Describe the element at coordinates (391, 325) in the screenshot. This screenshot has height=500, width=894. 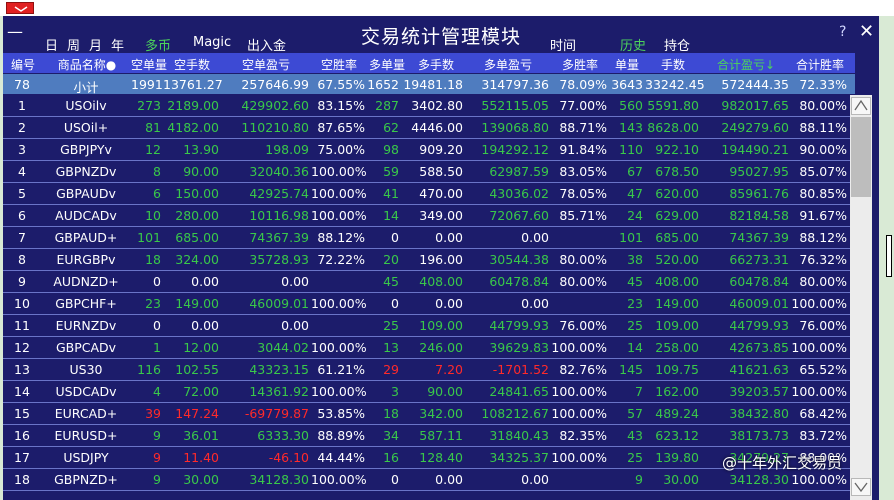
I see `cell-long-count: 25` at that location.